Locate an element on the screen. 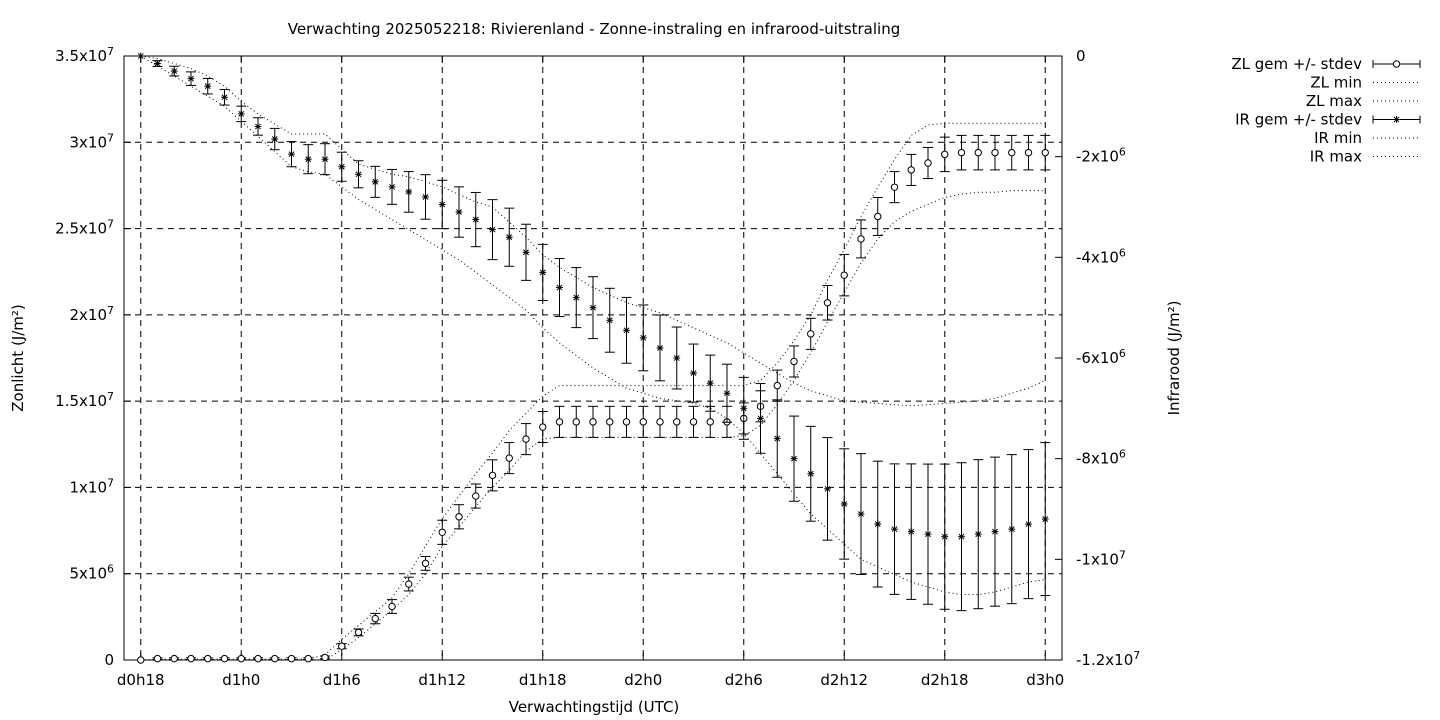 Image resolution: width=1440 pixels, height=720 pixels. y-tick-label: 3x107 is located at coordinates (91, 141).